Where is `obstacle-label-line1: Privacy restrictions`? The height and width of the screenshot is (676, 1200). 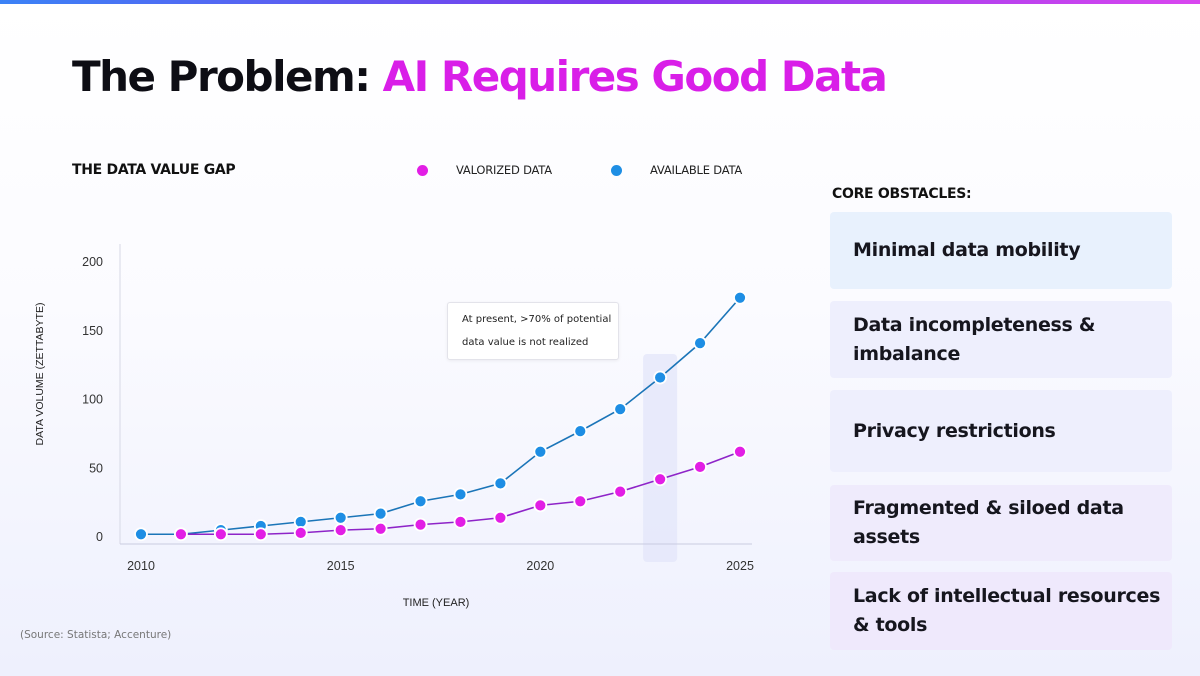 obstacle-label-line1: Privacy restrictions is located at coordinates (954, 430).